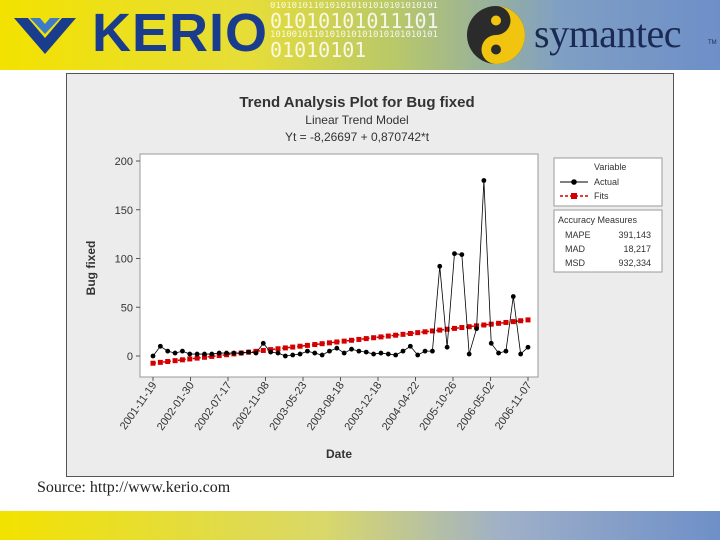 This screenshot has height=540, width=720. What do you see at coordinates (438, 406) in the screenshot?
I see `x-tick-label: 2005-10-26` at bounding box center [438, 406].